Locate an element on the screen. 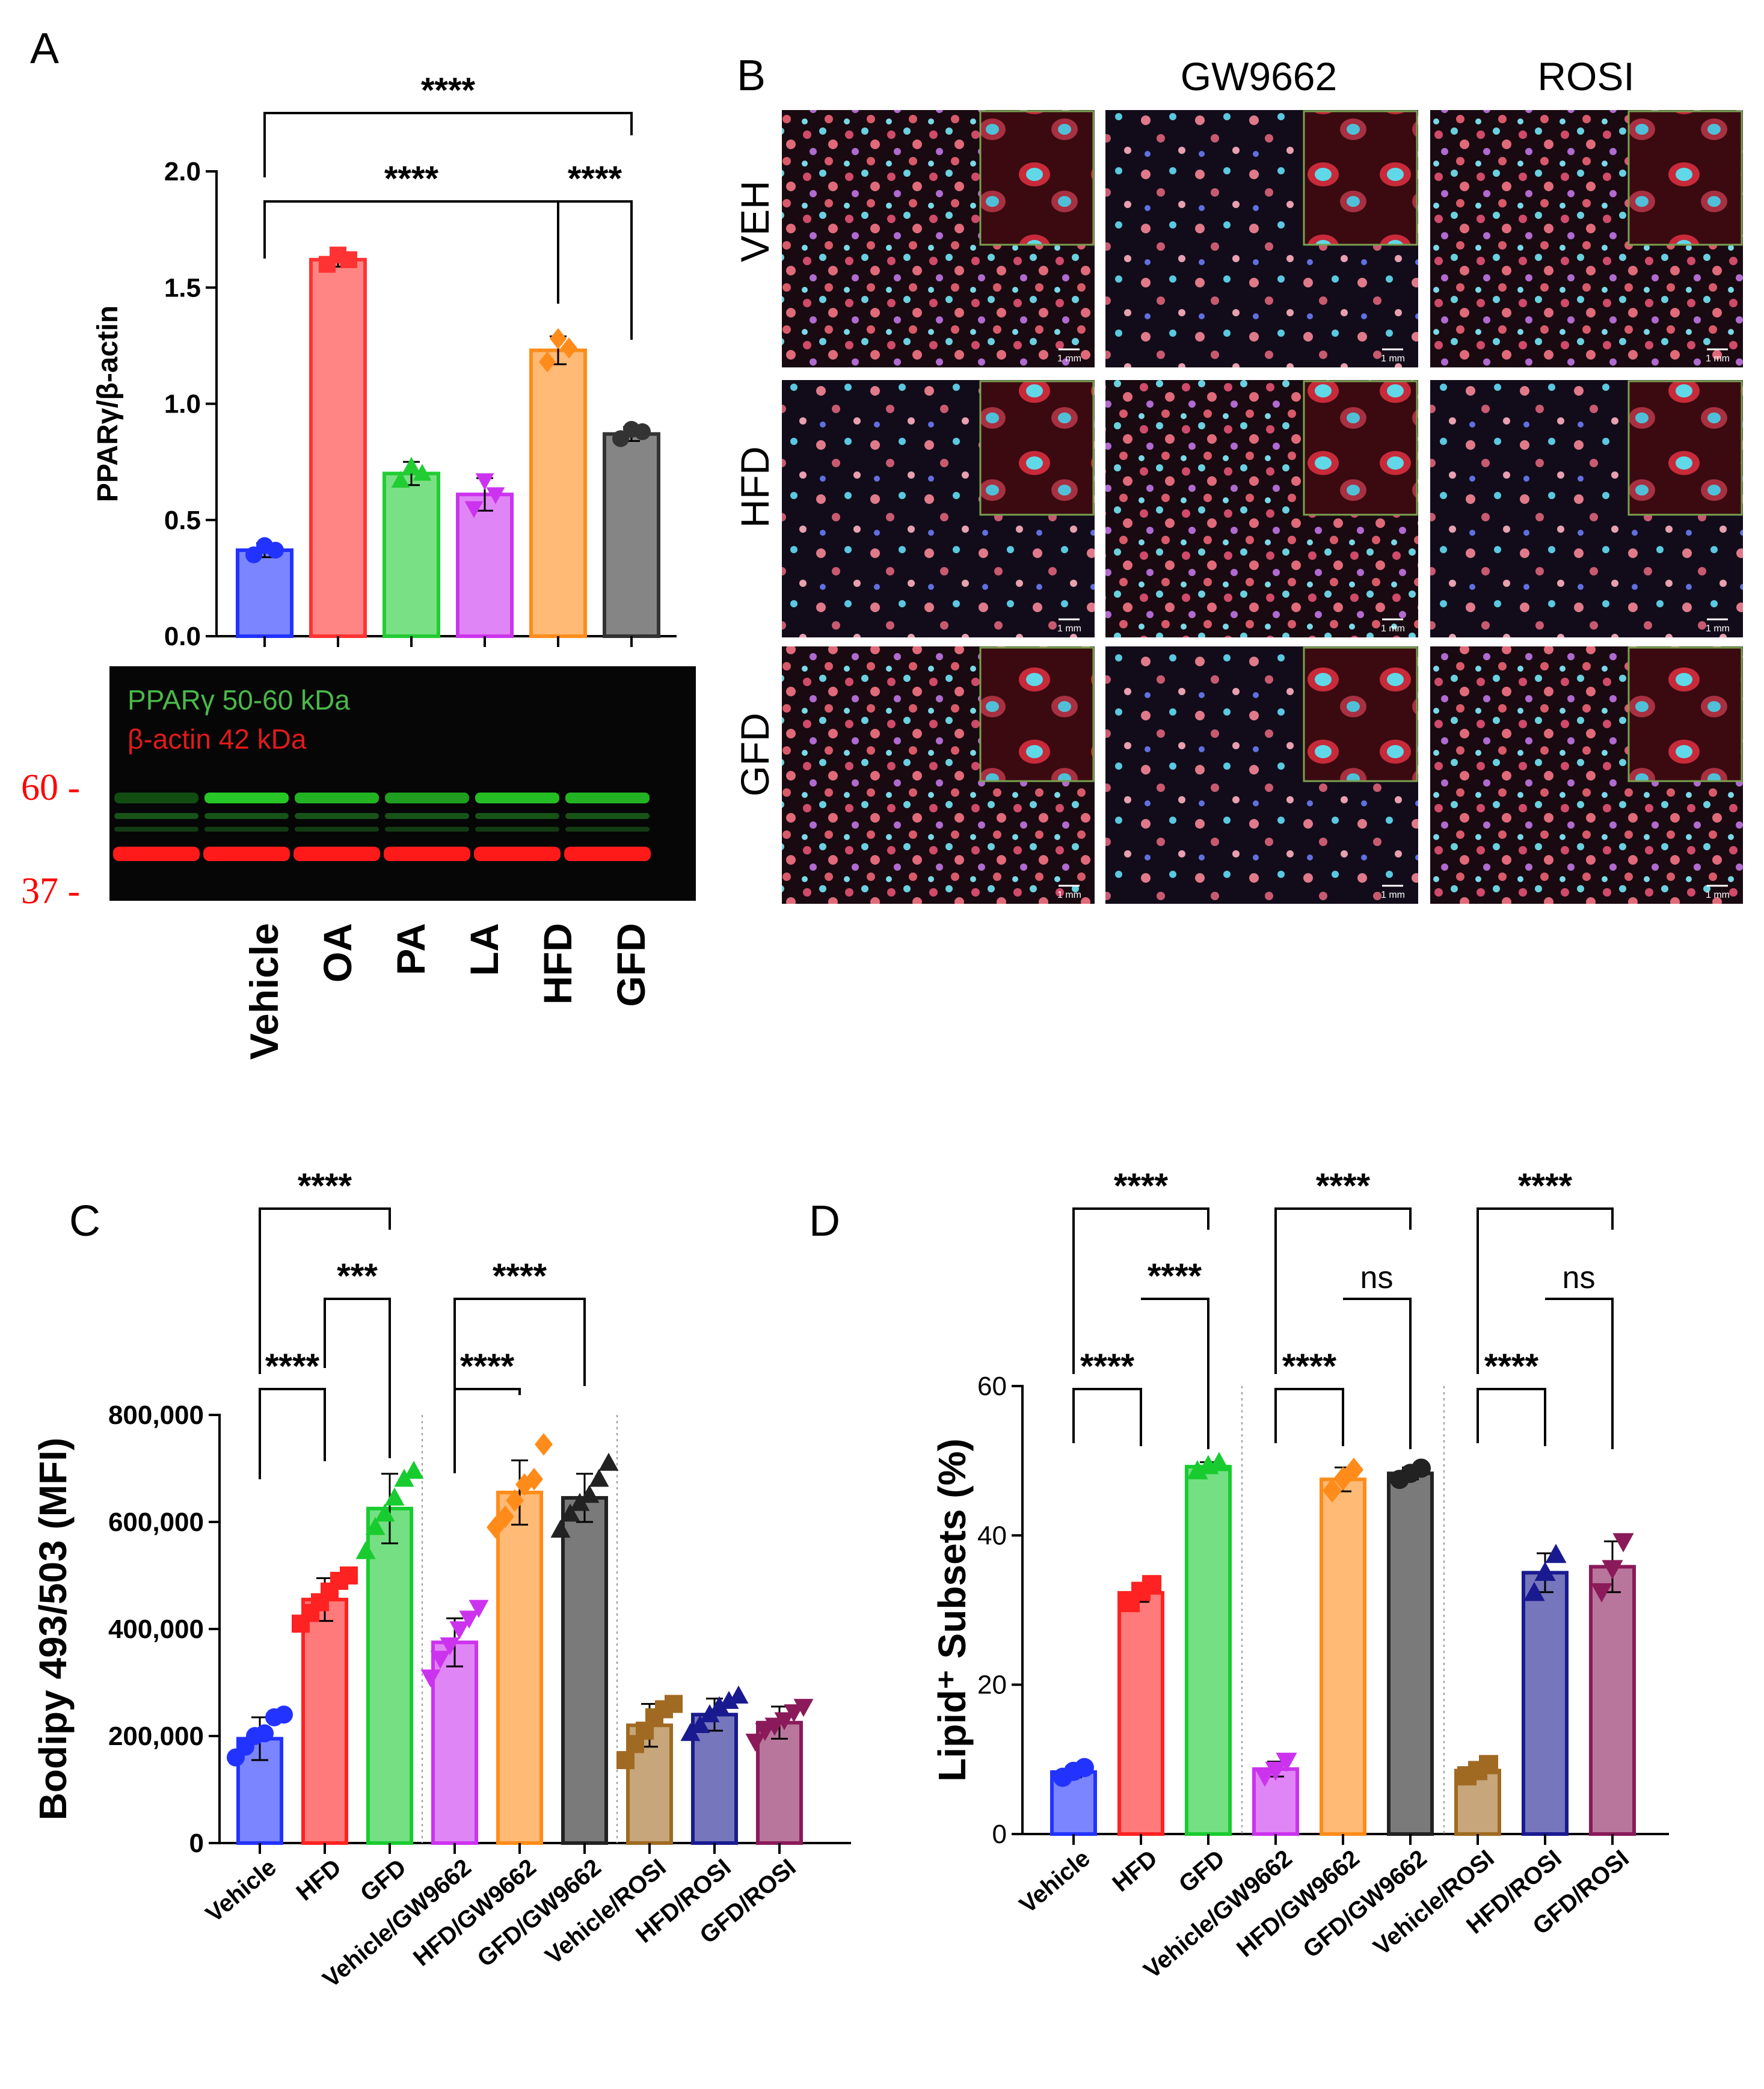  point-hfd is located at coordinates (569, 348).